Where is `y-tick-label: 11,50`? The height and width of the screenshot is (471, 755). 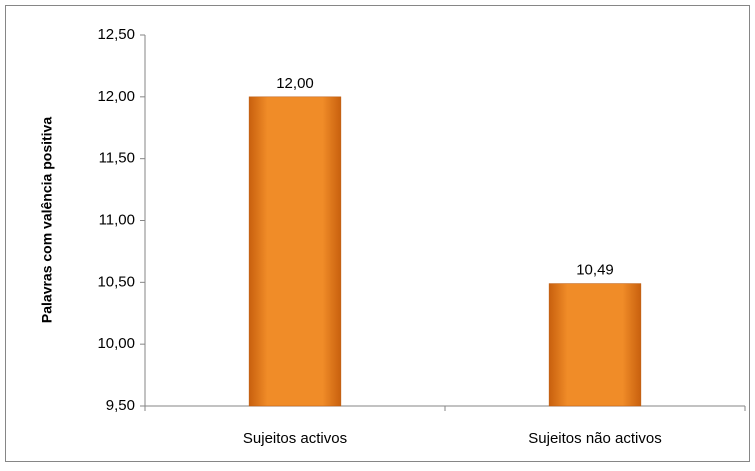 y-tick-label: 11,50 is located at coordinates (117, 158).